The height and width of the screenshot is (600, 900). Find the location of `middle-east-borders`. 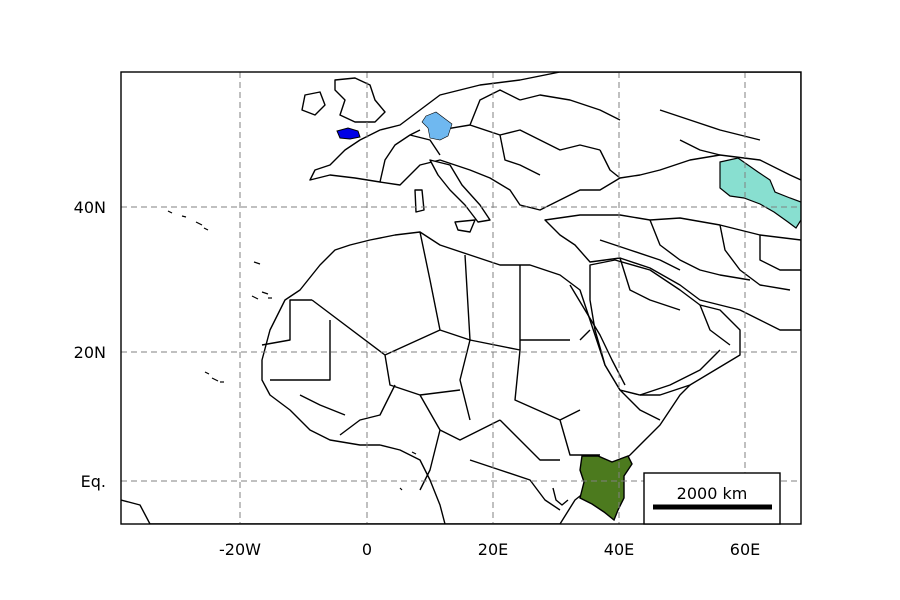

middle-east-borders is located at coordinates (700, 282).